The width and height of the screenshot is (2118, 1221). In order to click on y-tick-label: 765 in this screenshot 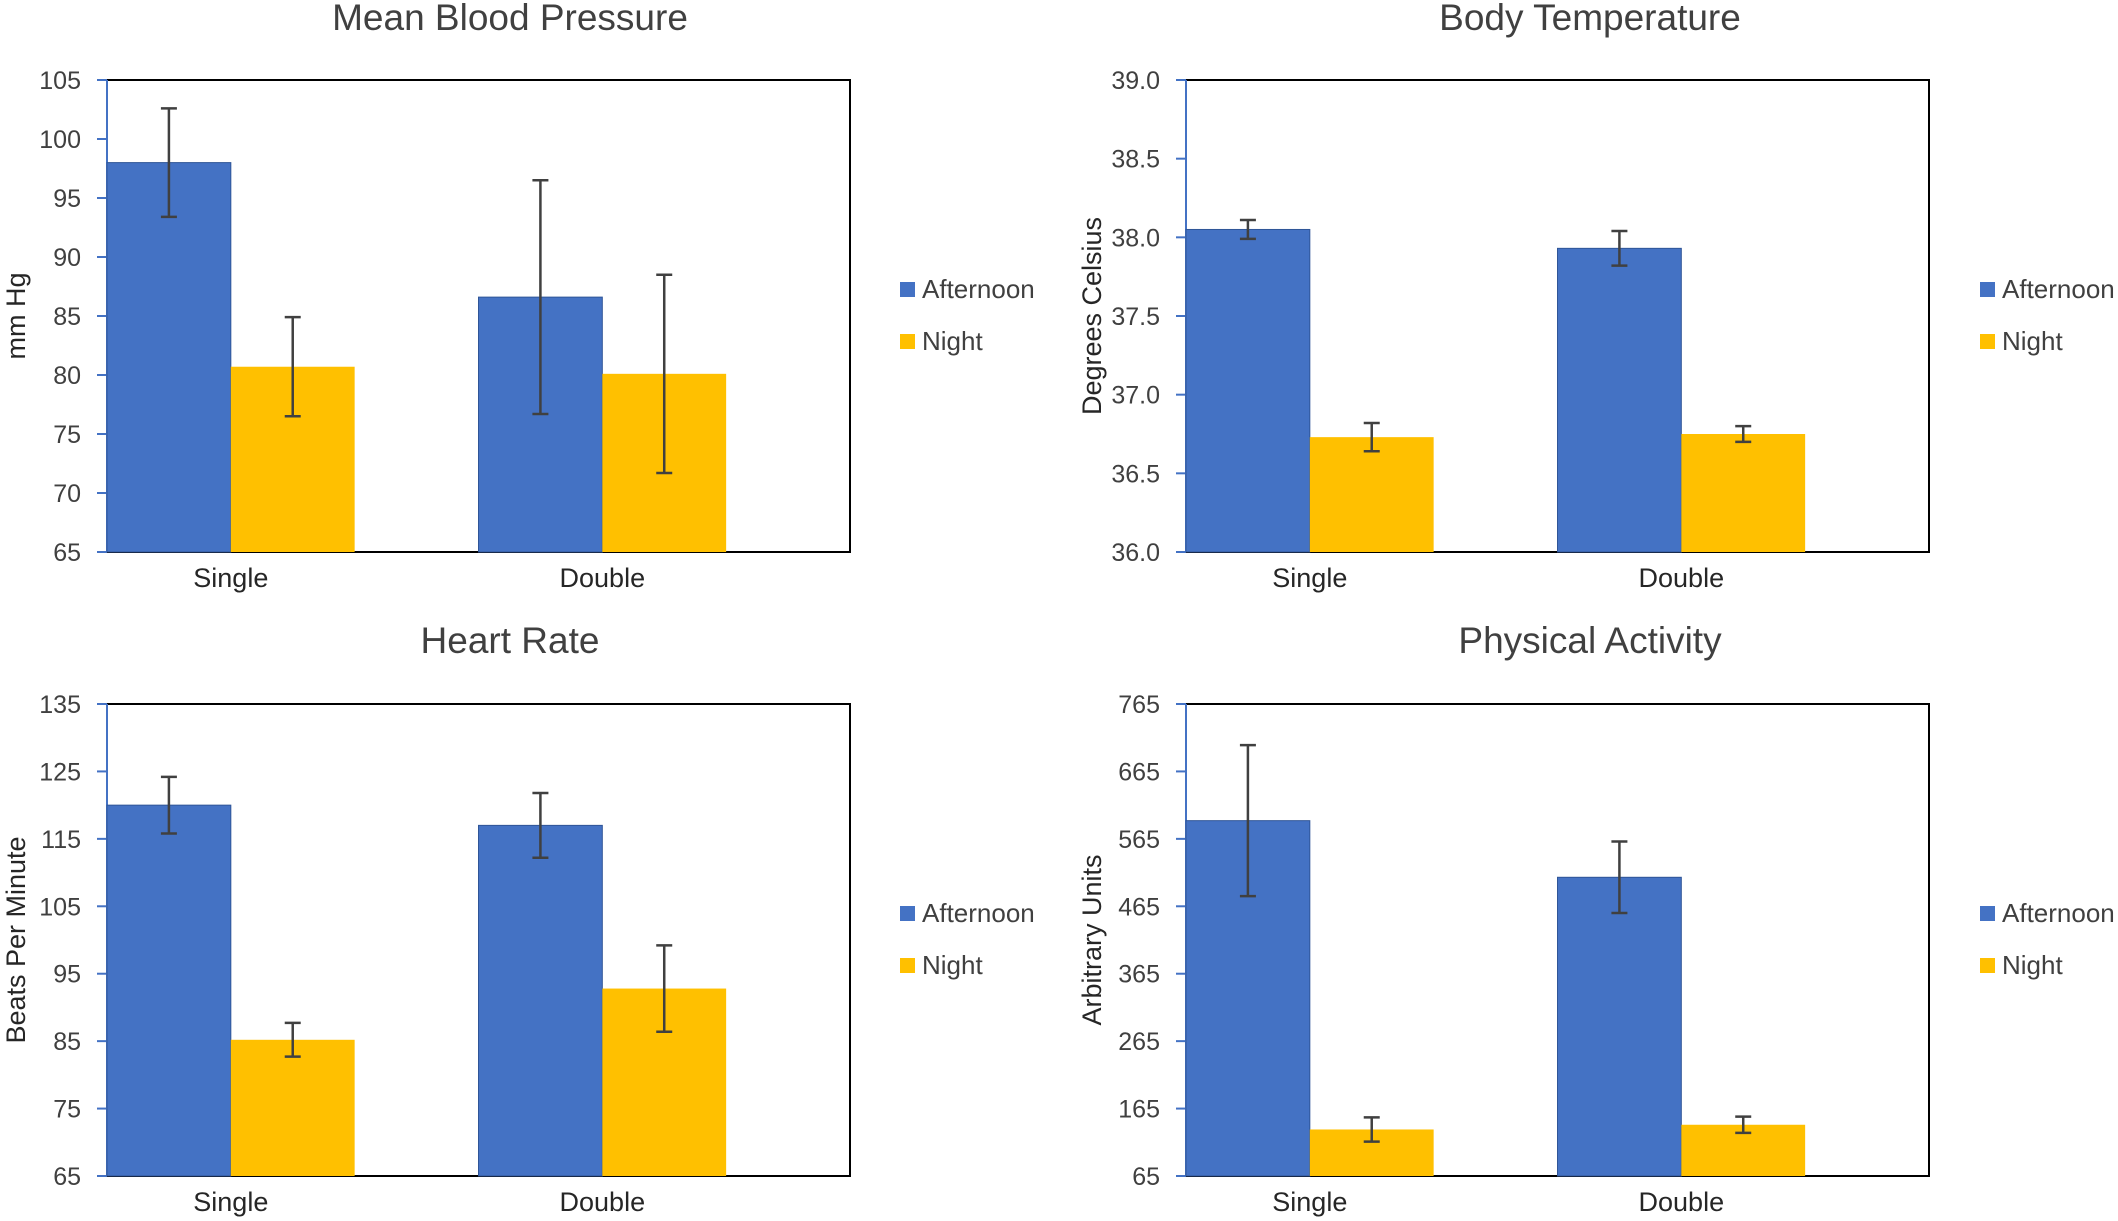, I will do `click(1139, 705)`.